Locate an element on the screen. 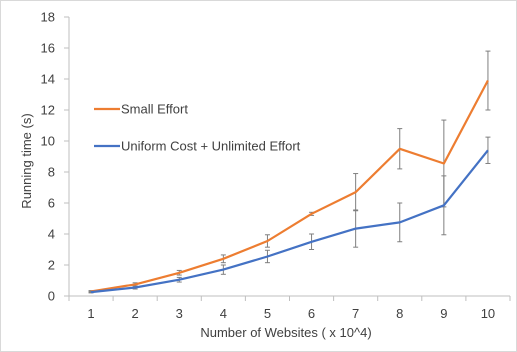  y-tick-label: 0 is located at coordinates (51, 296).